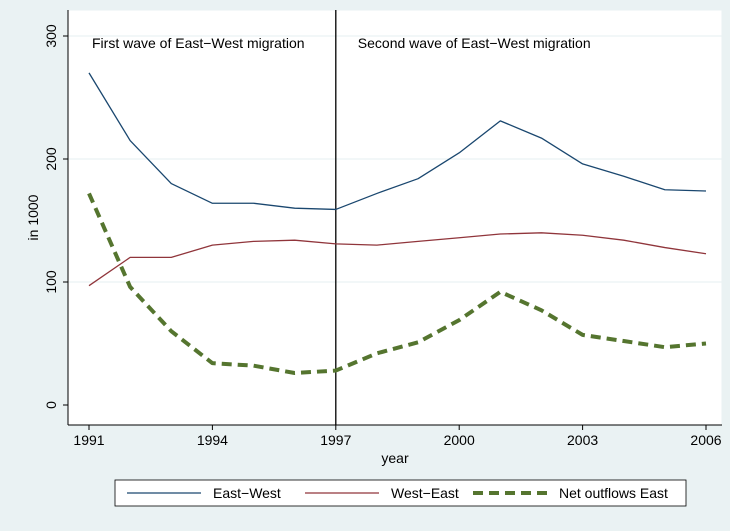 The width and height of the screenshot is (730, 531). I want to click on x-tick-label: 2006, so click(705, 440).